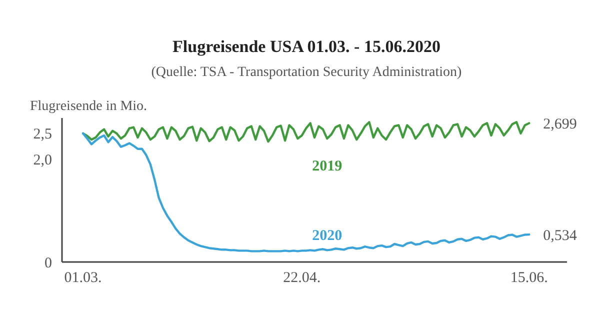 This screenshot has width=613, height=330. I want to click on y-tick-label: 2,0, so click(42, 160).